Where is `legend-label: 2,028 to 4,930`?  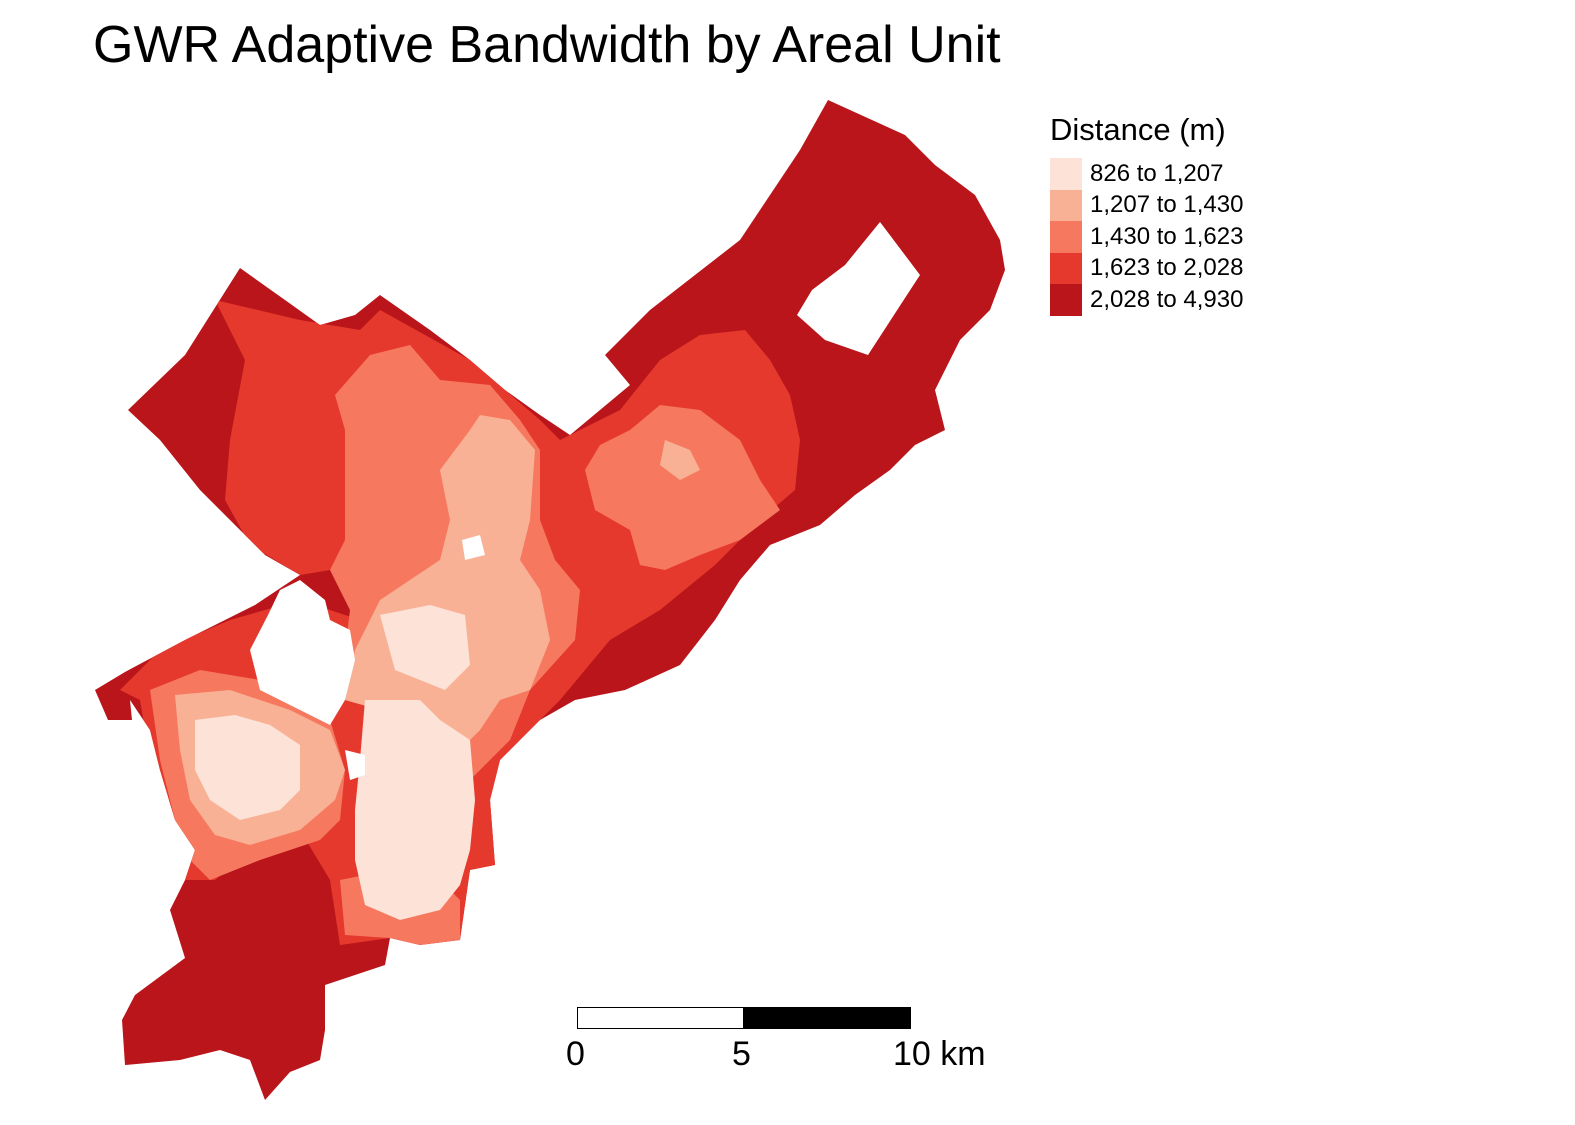 legend-label: 2,028 to 4,930 is located at coordinates (1167, 299).